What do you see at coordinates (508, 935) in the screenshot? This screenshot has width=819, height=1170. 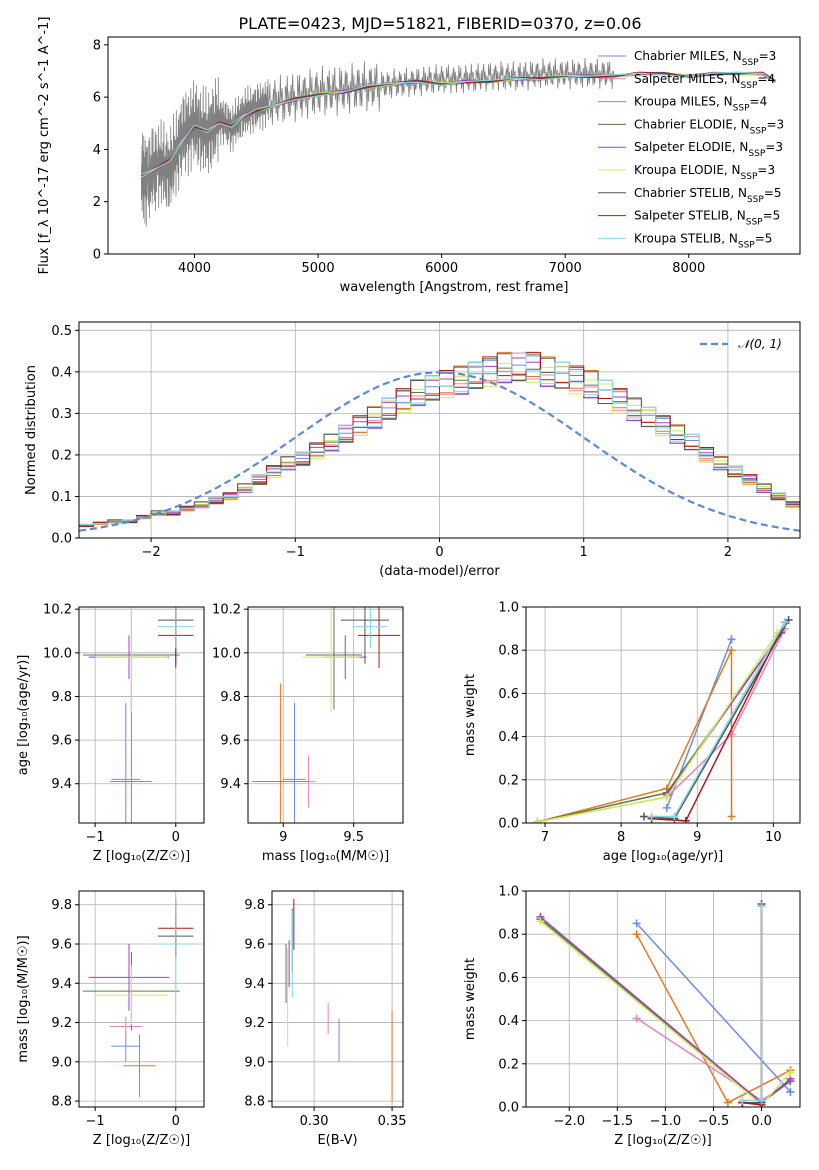 I see `y-tick-label: 0.8` at bounding box center [508, 935].